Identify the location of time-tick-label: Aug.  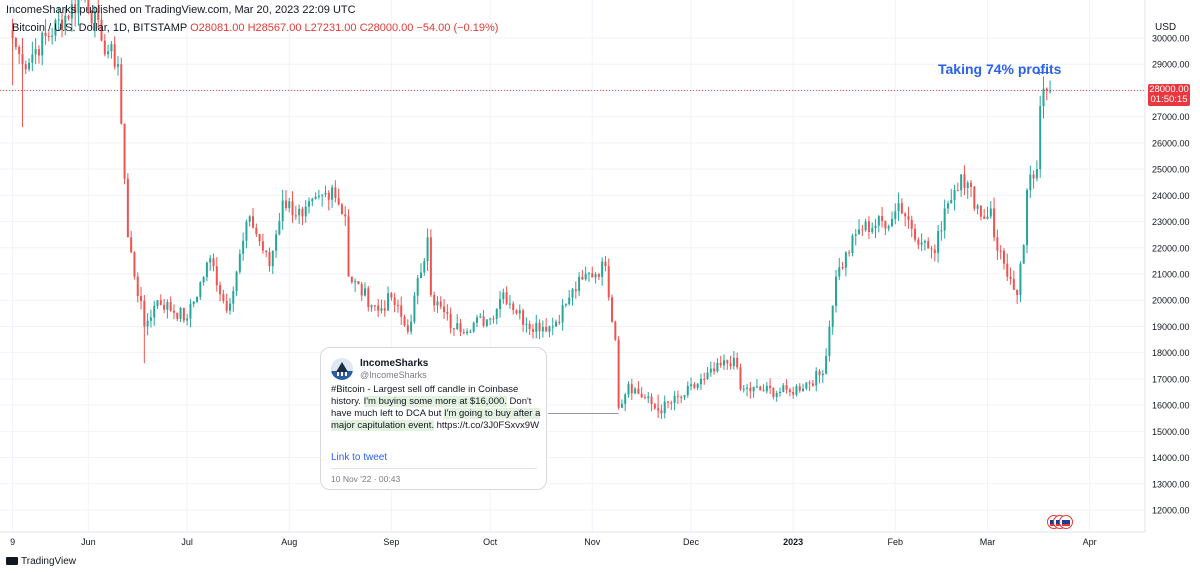
(289, 542).